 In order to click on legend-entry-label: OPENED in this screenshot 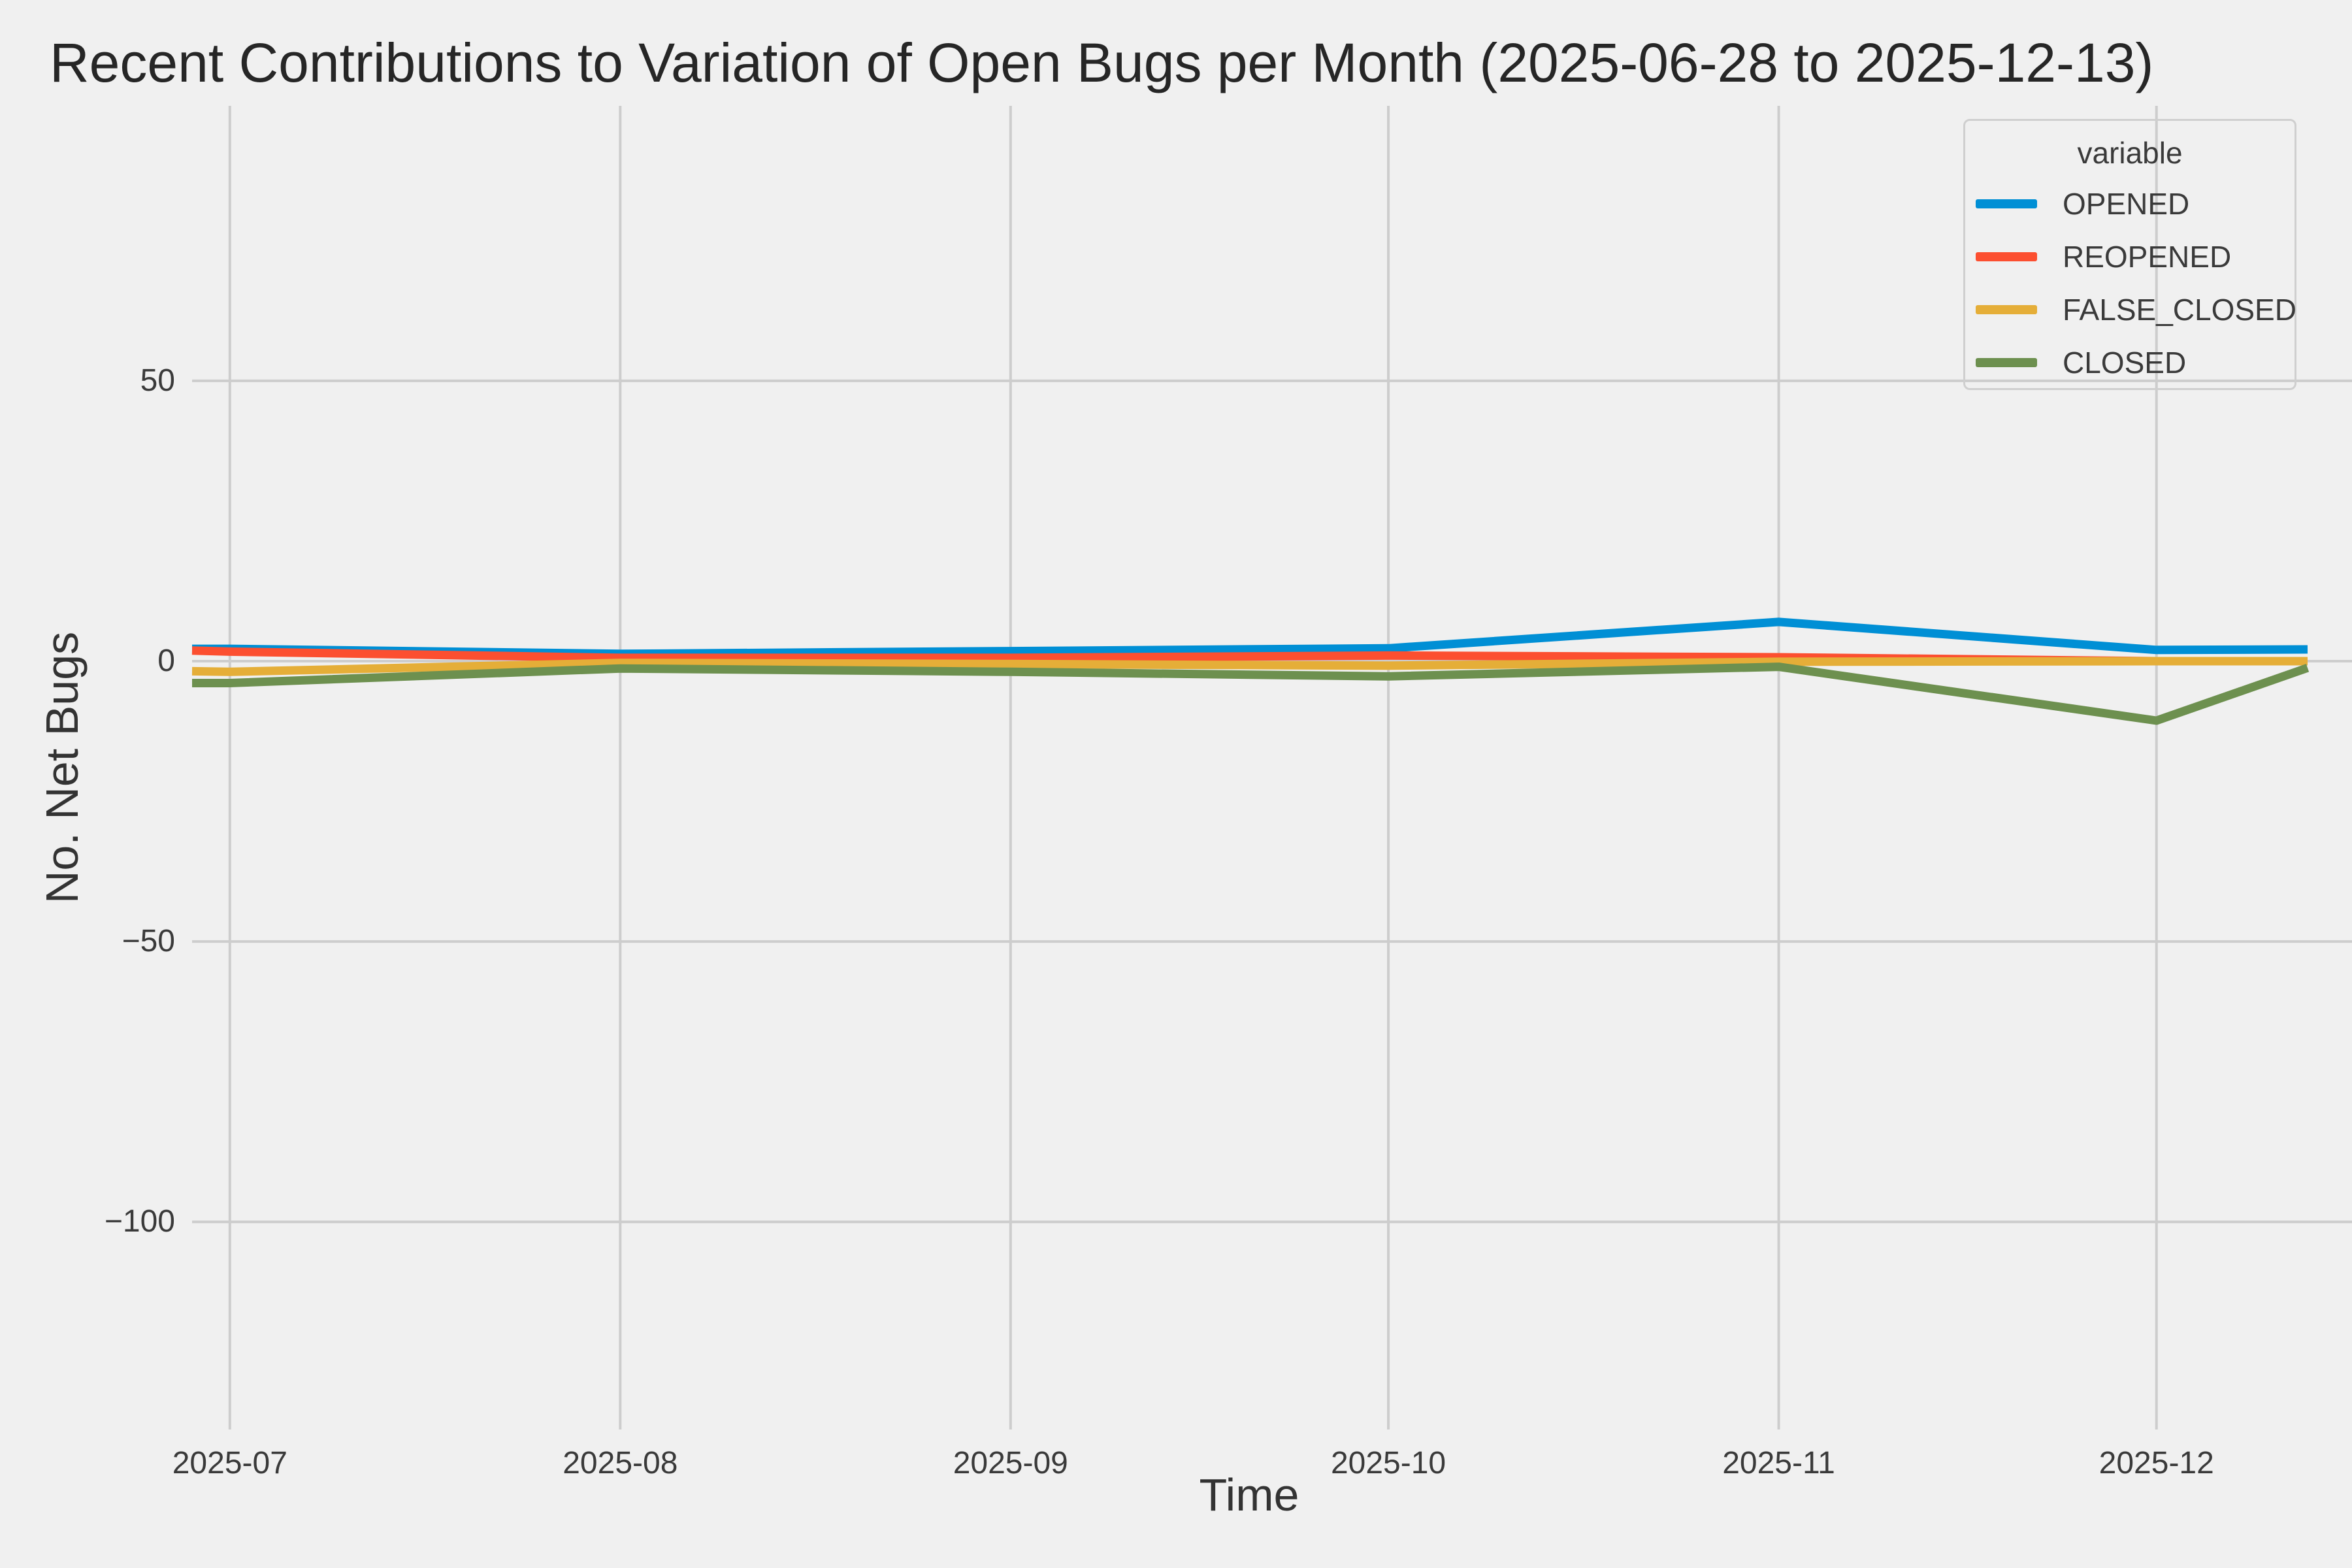, I will do `click(2126, 204)`.